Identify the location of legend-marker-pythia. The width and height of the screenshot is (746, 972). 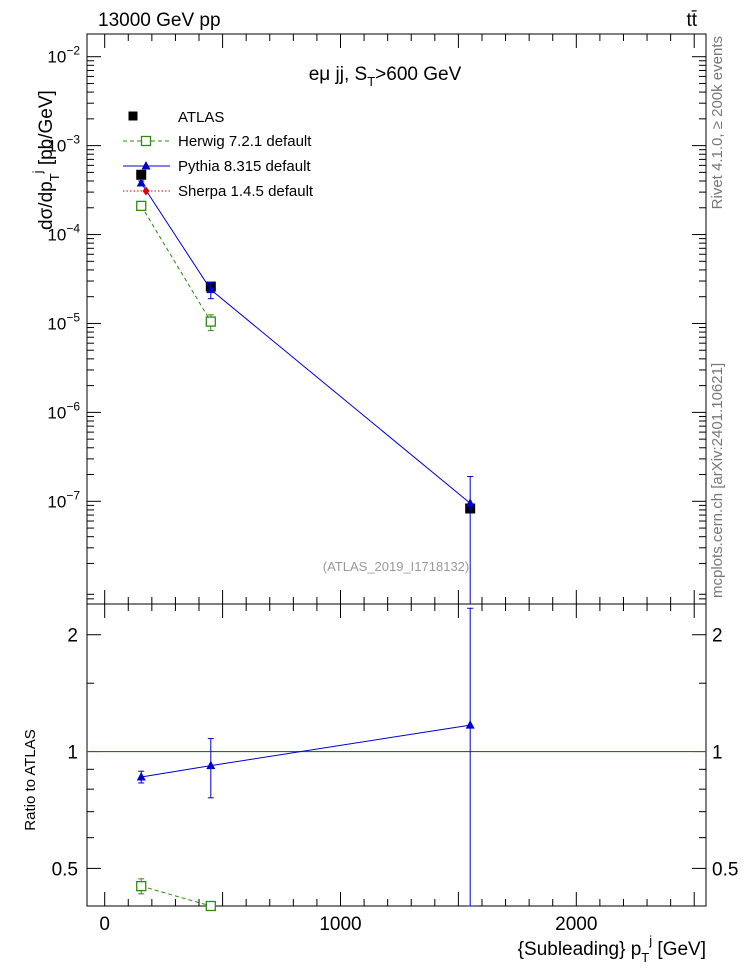
(146, 165).